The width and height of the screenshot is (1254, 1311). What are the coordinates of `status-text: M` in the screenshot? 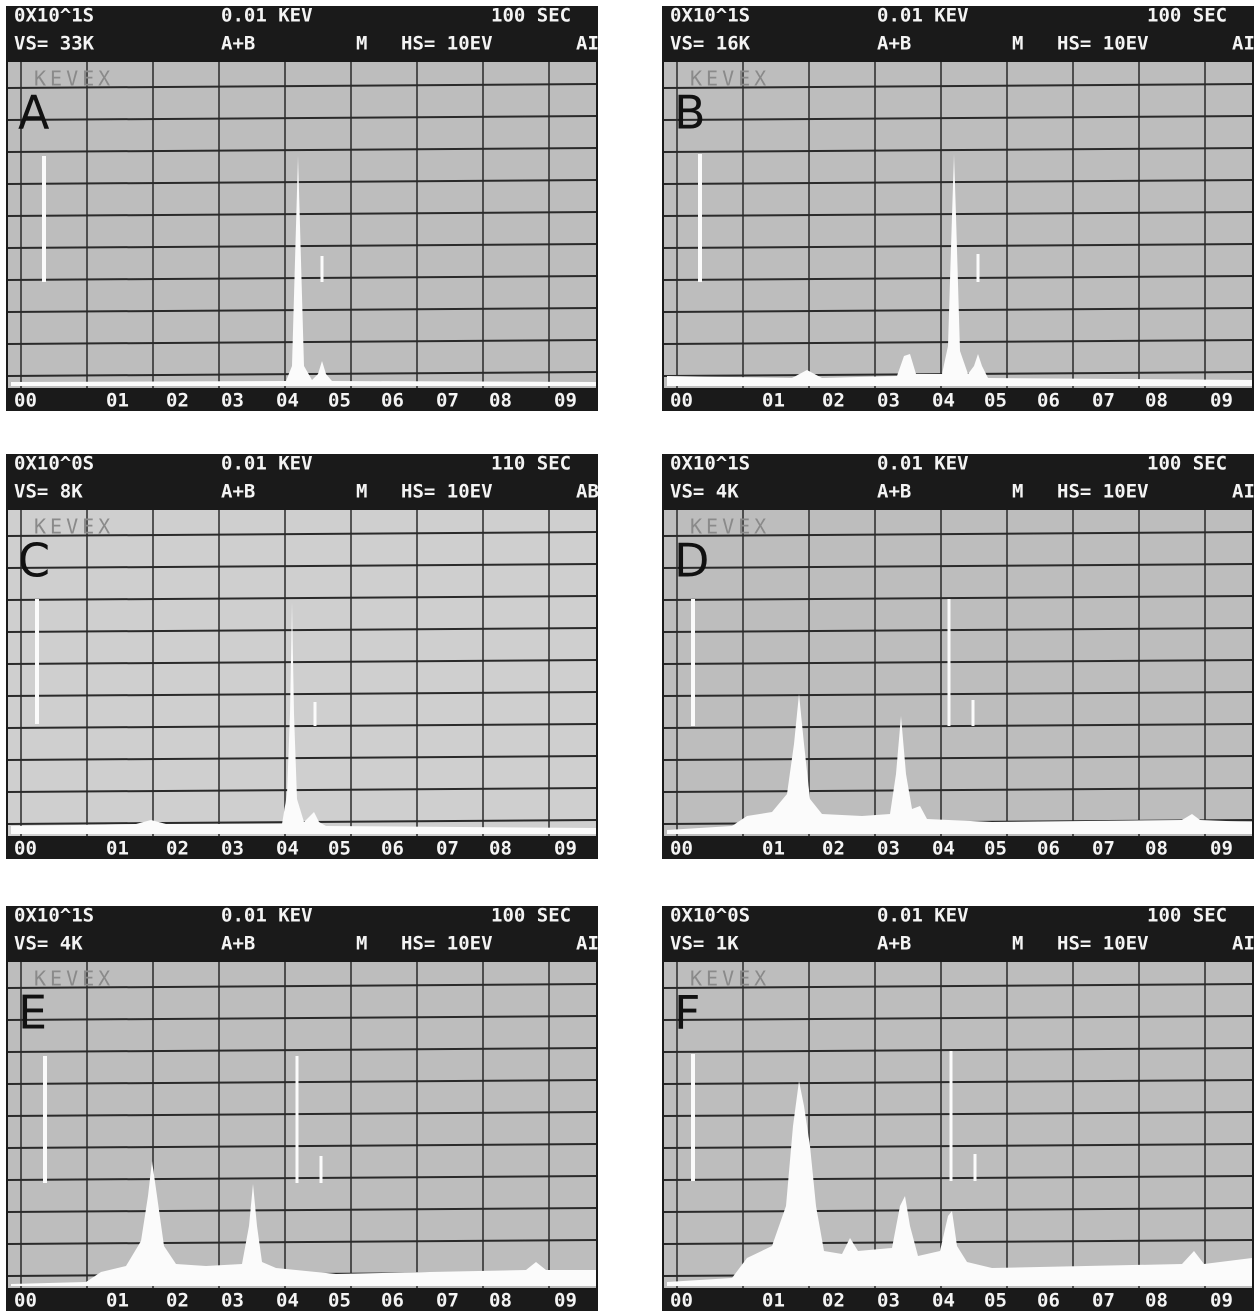 It's located at (361, 944).